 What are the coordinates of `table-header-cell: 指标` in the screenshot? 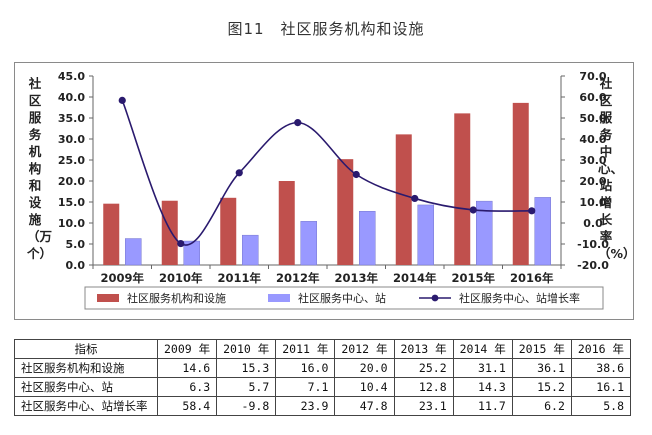 It's located at (86, 349).